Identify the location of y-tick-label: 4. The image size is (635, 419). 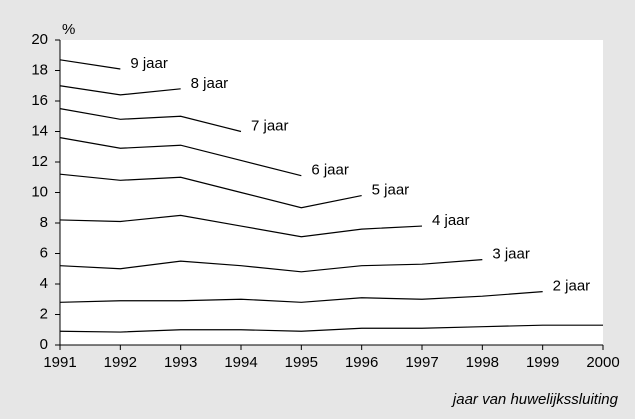
(44, 283).